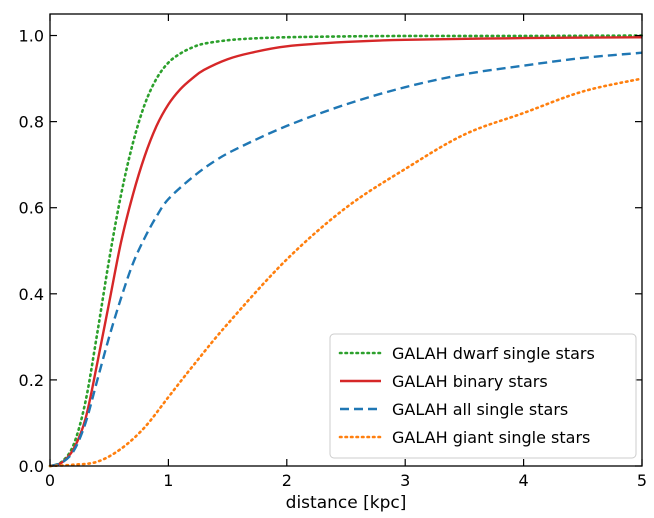  Describe the element at coordinates (168, 480) in the screenshot. I see `x-tick-label-1: 1` at that location.